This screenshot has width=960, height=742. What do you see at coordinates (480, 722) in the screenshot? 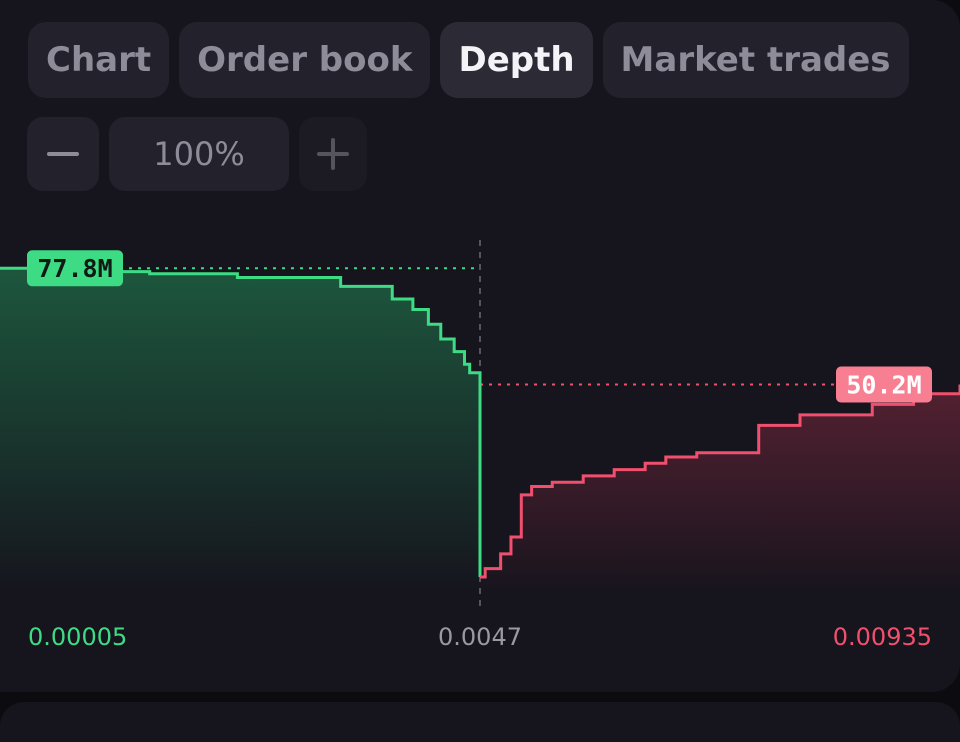
I see `next-panel` at bounding box center [480, 722].